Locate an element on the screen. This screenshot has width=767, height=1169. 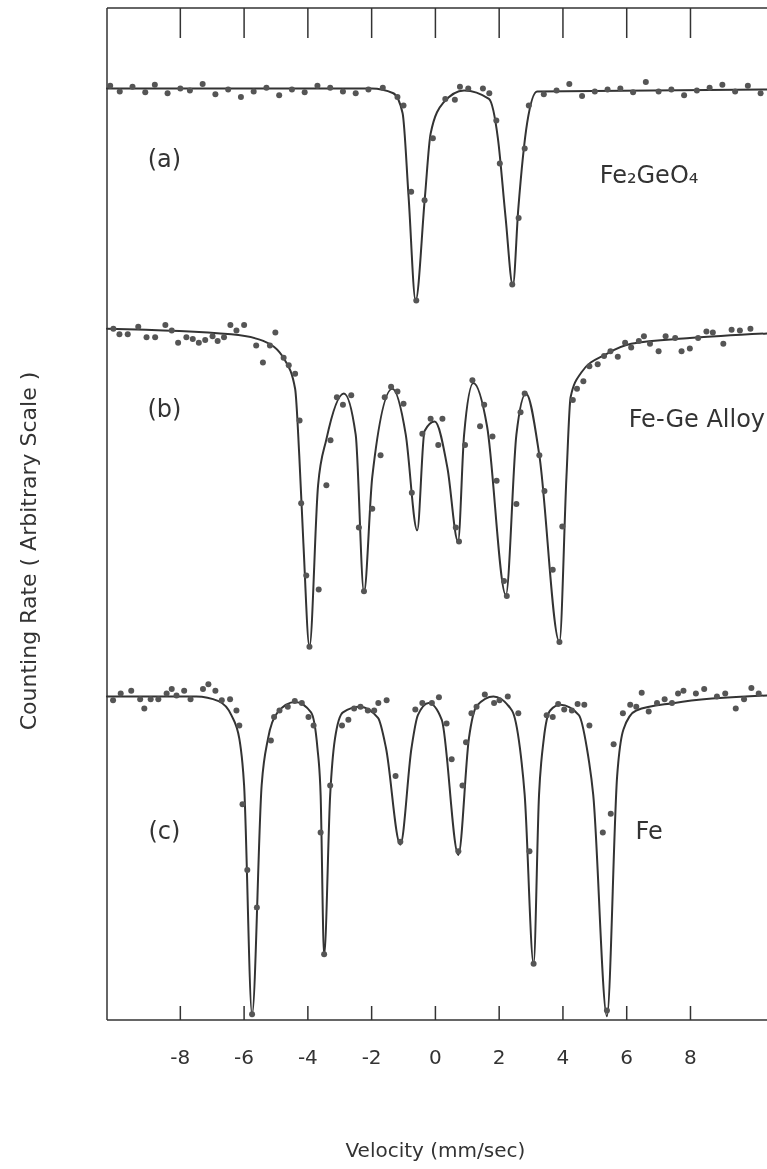
annotation: (c) is located at coordinates (164, 831).